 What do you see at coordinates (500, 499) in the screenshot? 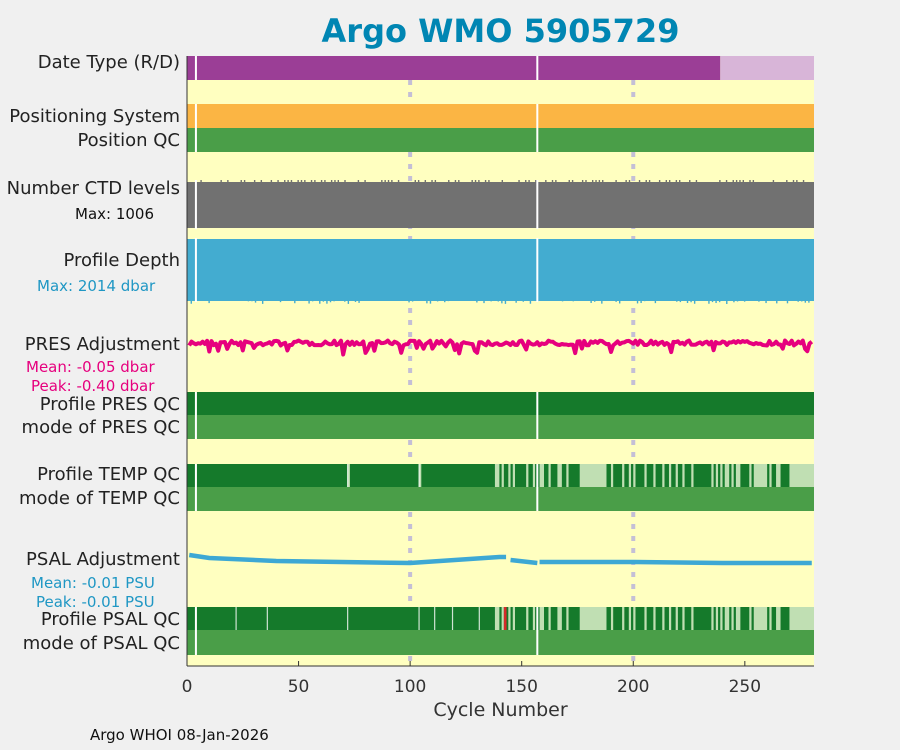
I see `mode-temp-qc-segment` at bounding box center [500, 499].